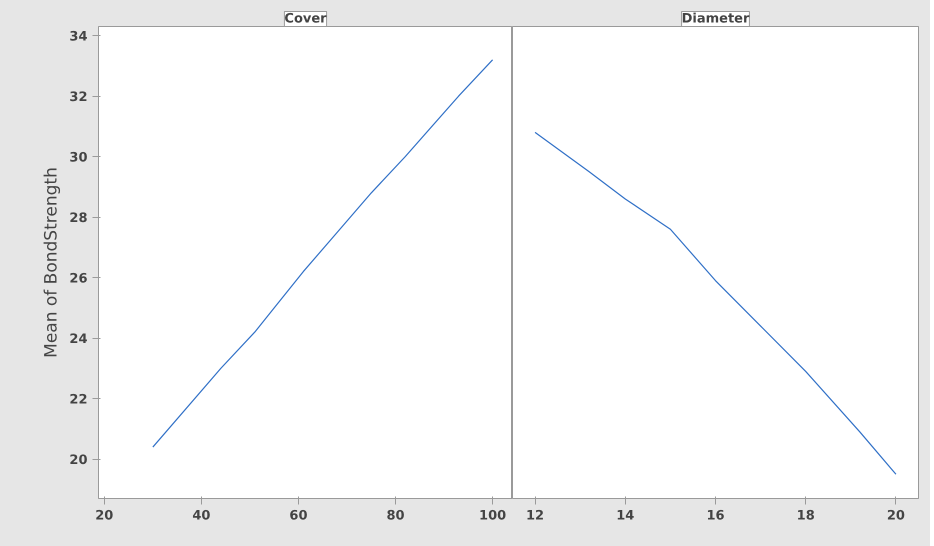 The height and width of the screenshot is (546, 934). What do you see at coordinates (78, 340) in the screenshot?
I see `y-tick-label: 24` at bounding box center [78, 340].